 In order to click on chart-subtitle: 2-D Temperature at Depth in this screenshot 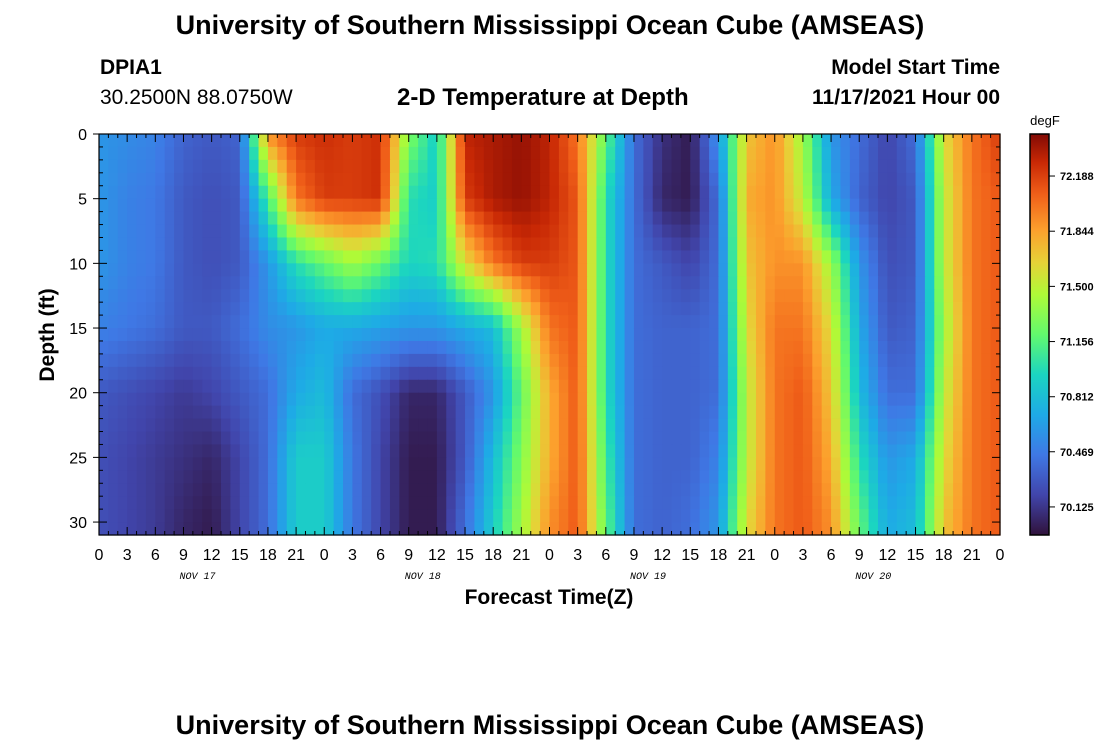, I will do `click(543, 97)`.